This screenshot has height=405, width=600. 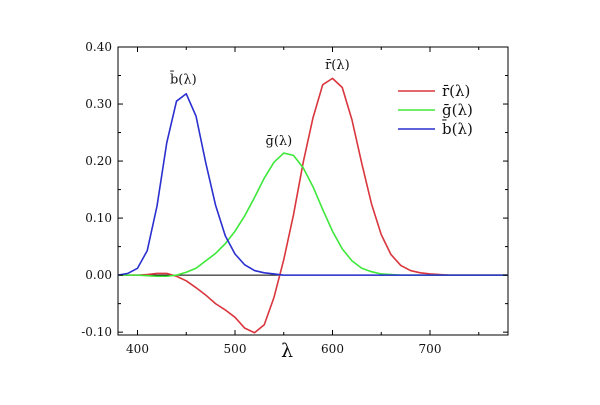 I want to click on peak-label-b: b̄(λ), so click(x=182, y=79).